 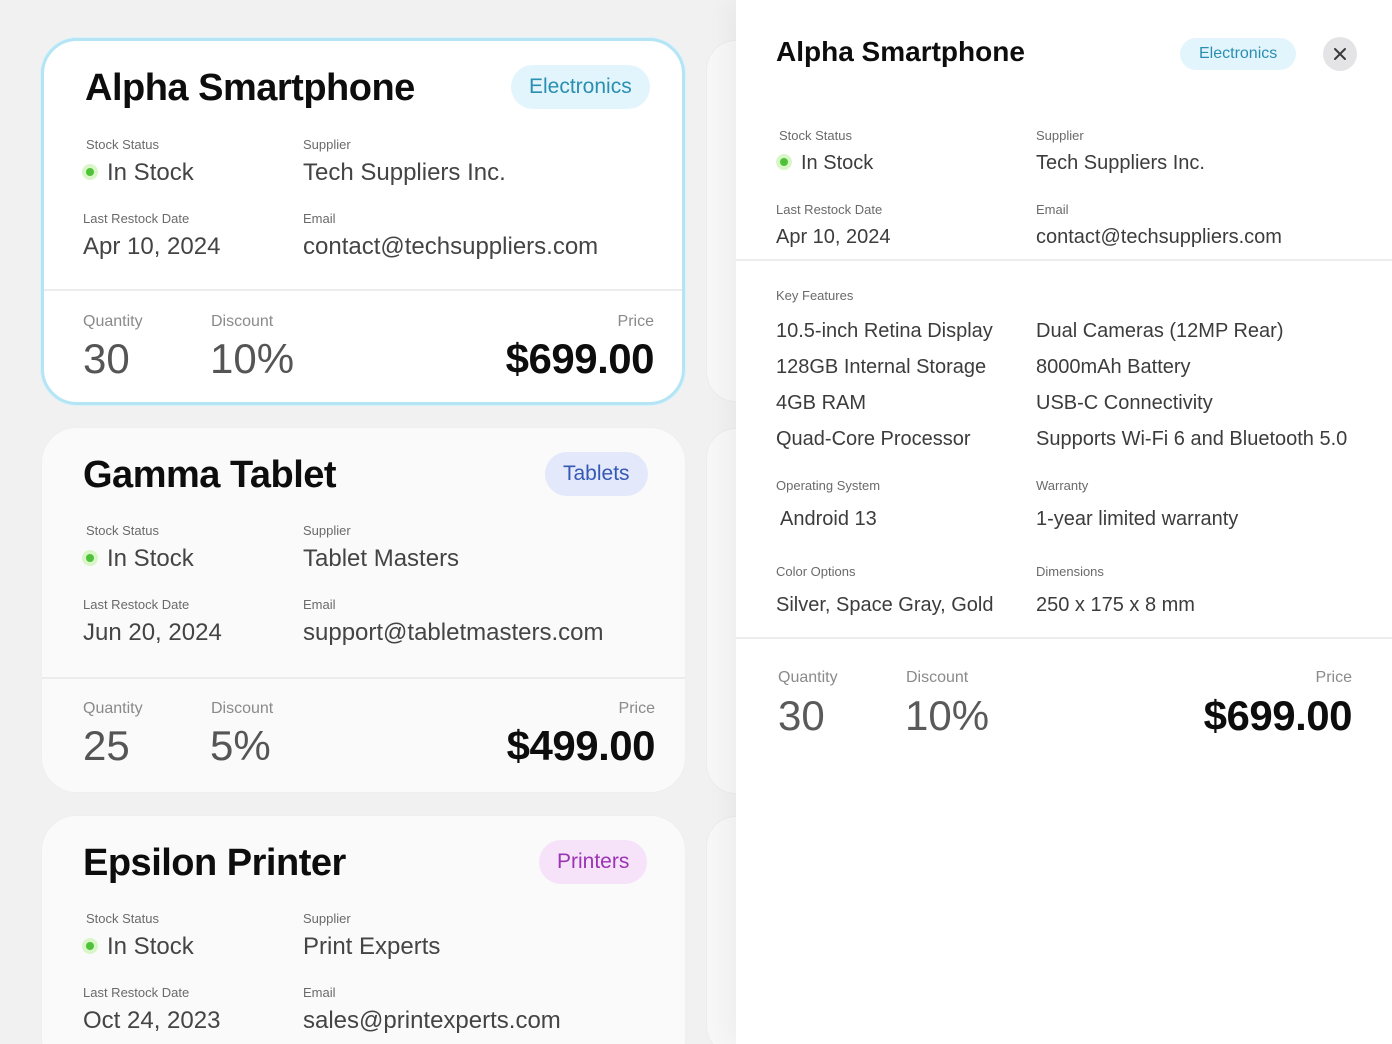 What do you see at coordinates (581, 745) in the screenshot?
I see `price-value: $499.00` at bounding box center [581, 745].